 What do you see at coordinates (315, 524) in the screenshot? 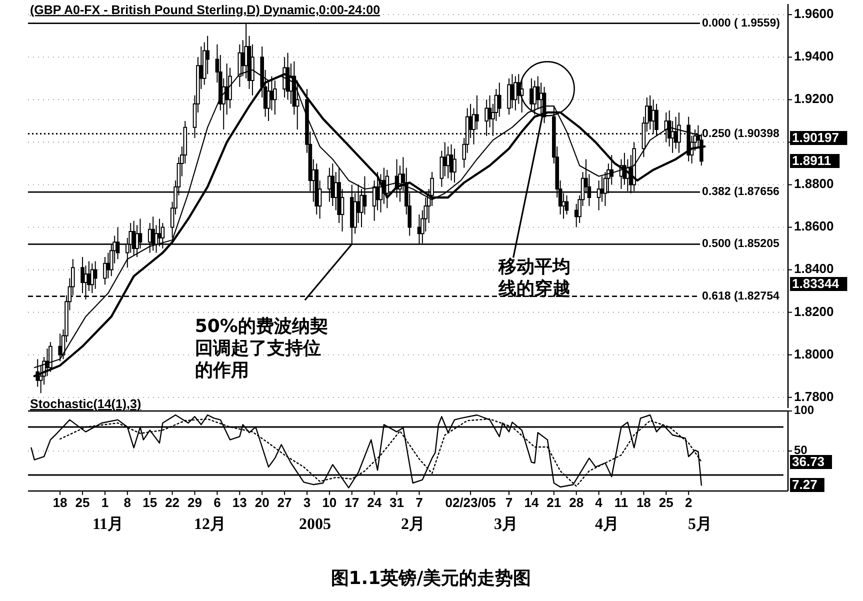
I see `text: 2005` at bounding box center [315, 524].